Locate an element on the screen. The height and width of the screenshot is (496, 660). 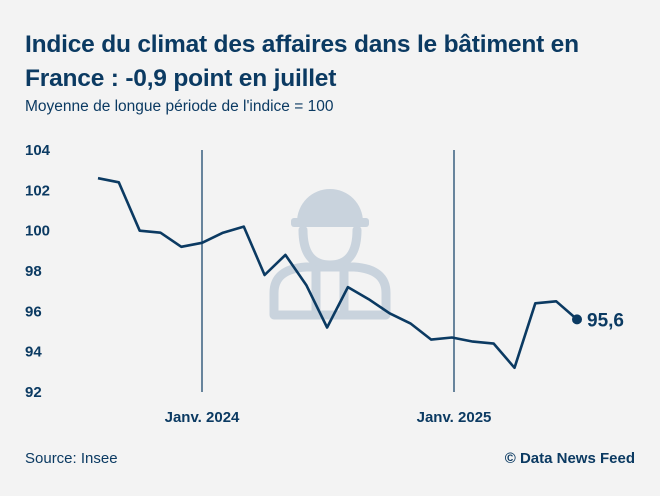
y-tick-label: 100 is located at coordinates (37, 231).